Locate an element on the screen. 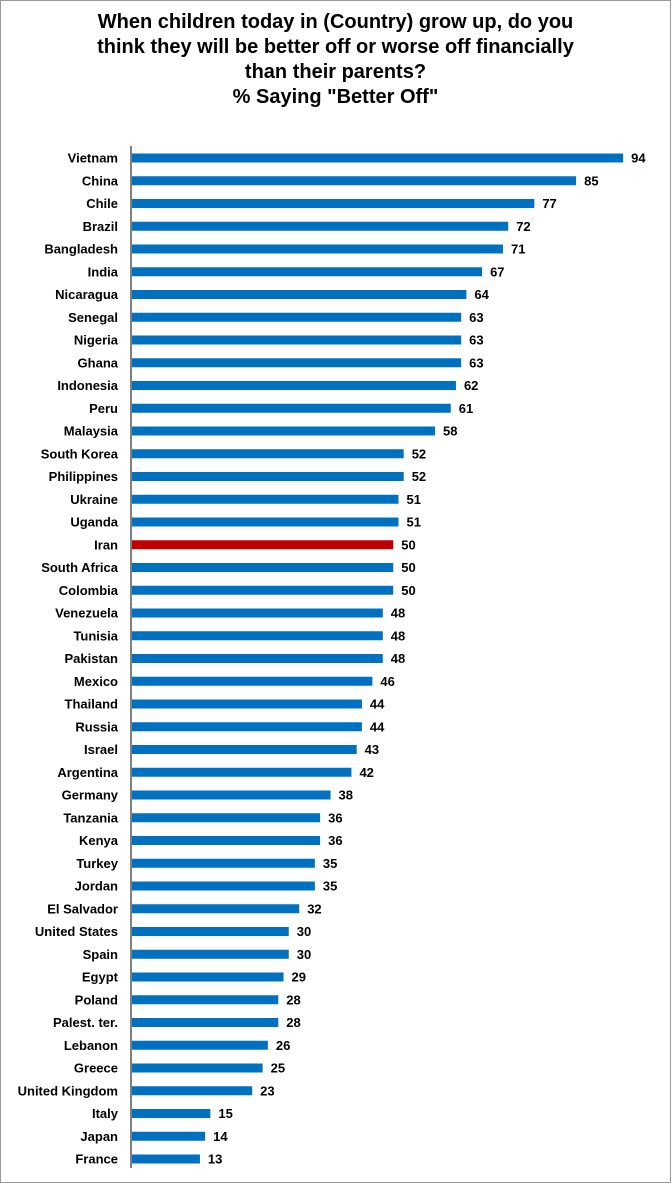 This screenshot has width=671, height=1183. category-label-italy: Italy is located at coordinates (105, 1113).